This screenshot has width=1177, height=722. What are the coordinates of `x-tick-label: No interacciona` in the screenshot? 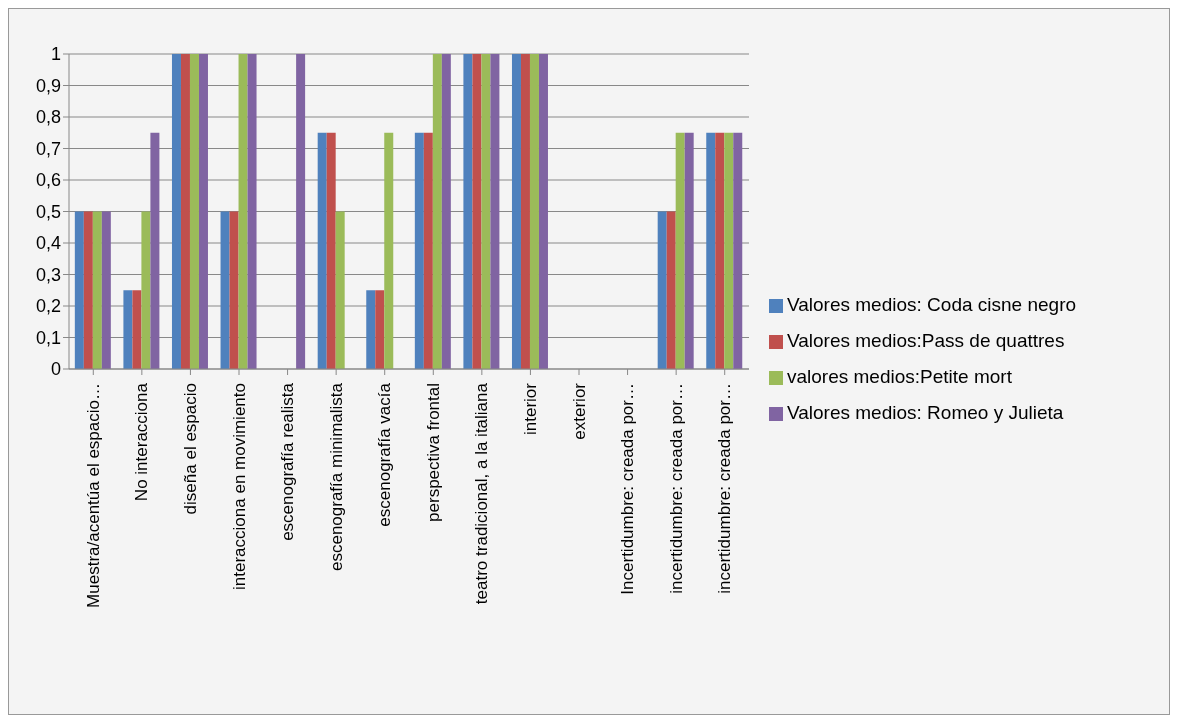 It's located at (142, 442).